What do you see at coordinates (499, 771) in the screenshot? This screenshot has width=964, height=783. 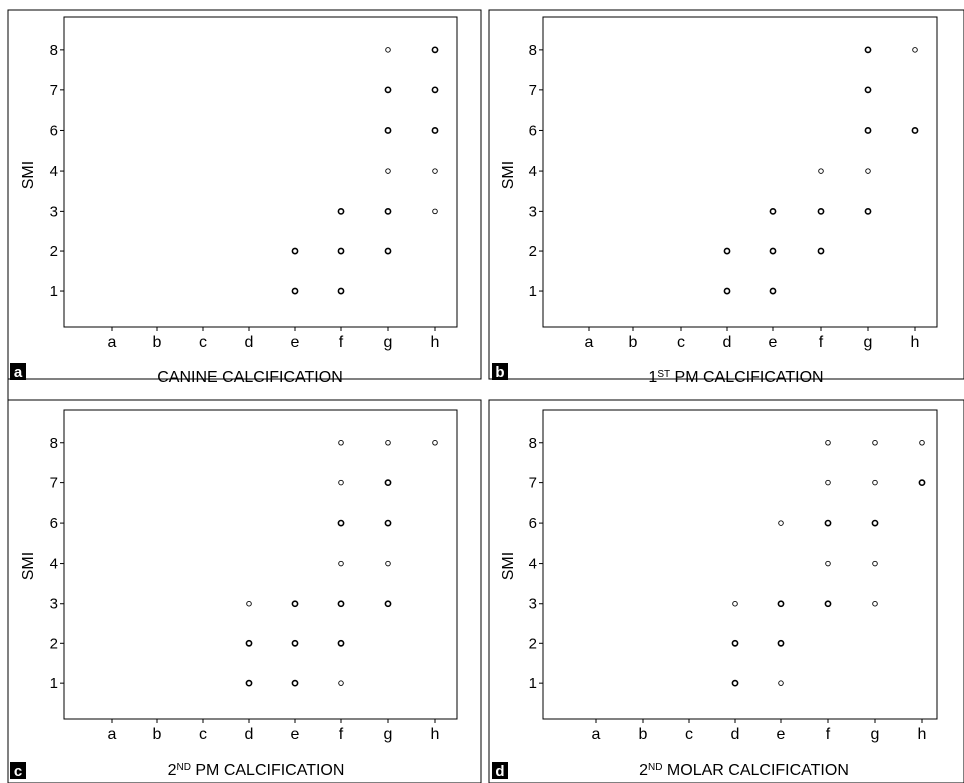 I see `panel-label: d` at bounding box center [499, 771].